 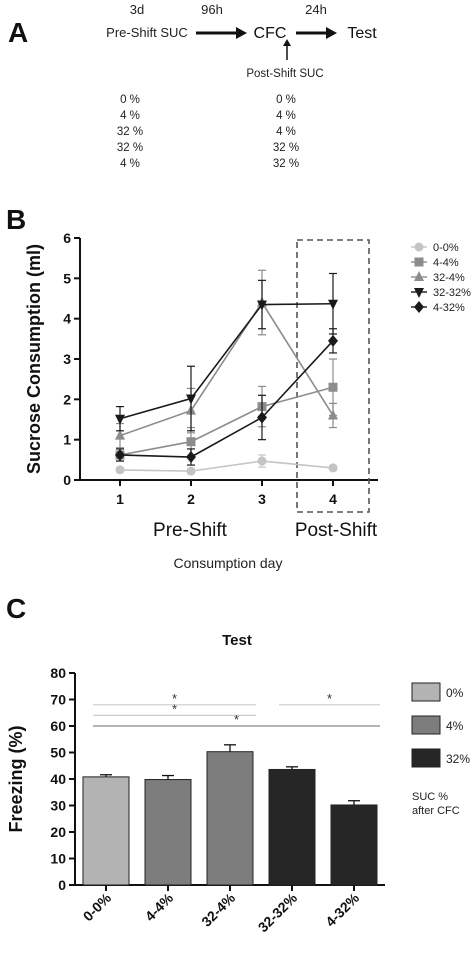 What do you see at coordinates (270, 33) in the screenshot?
I see `cfc-label: CFC` at bounding box center [270, 33].